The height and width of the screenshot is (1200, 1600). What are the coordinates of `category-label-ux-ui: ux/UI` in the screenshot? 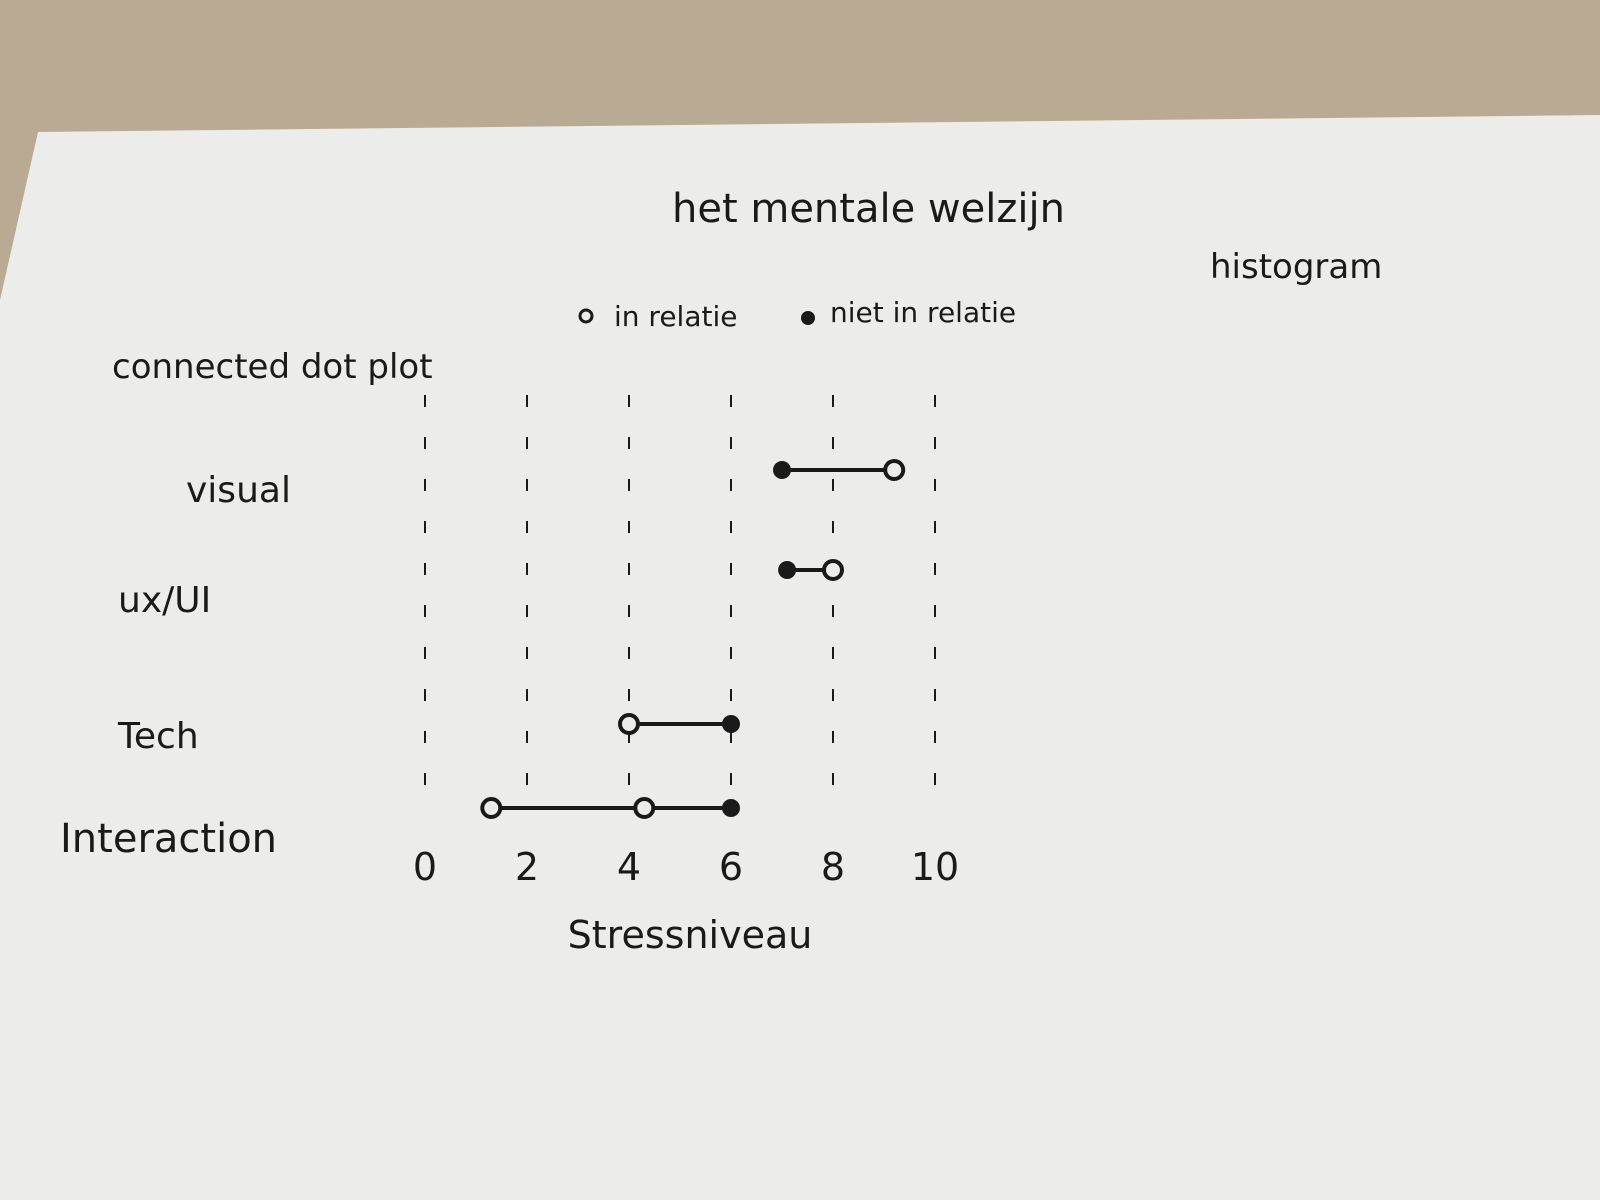 It's located at (164, 600).